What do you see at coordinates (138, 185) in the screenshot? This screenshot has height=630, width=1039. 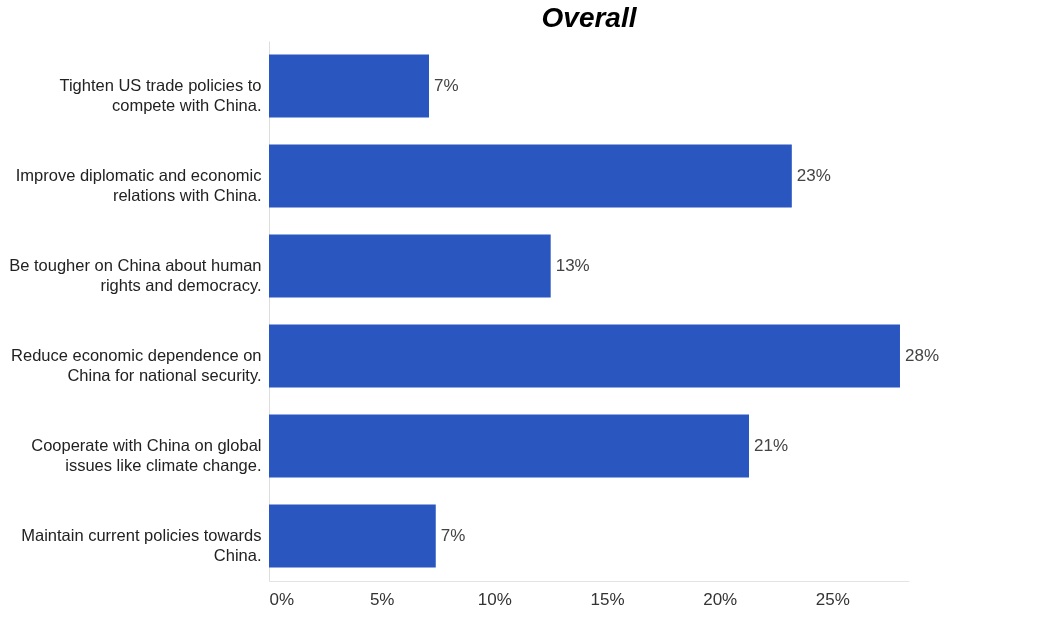 I see `y-tick-label: Improve diplomatic and economic relations with China.` at bounding box center [138, 185].